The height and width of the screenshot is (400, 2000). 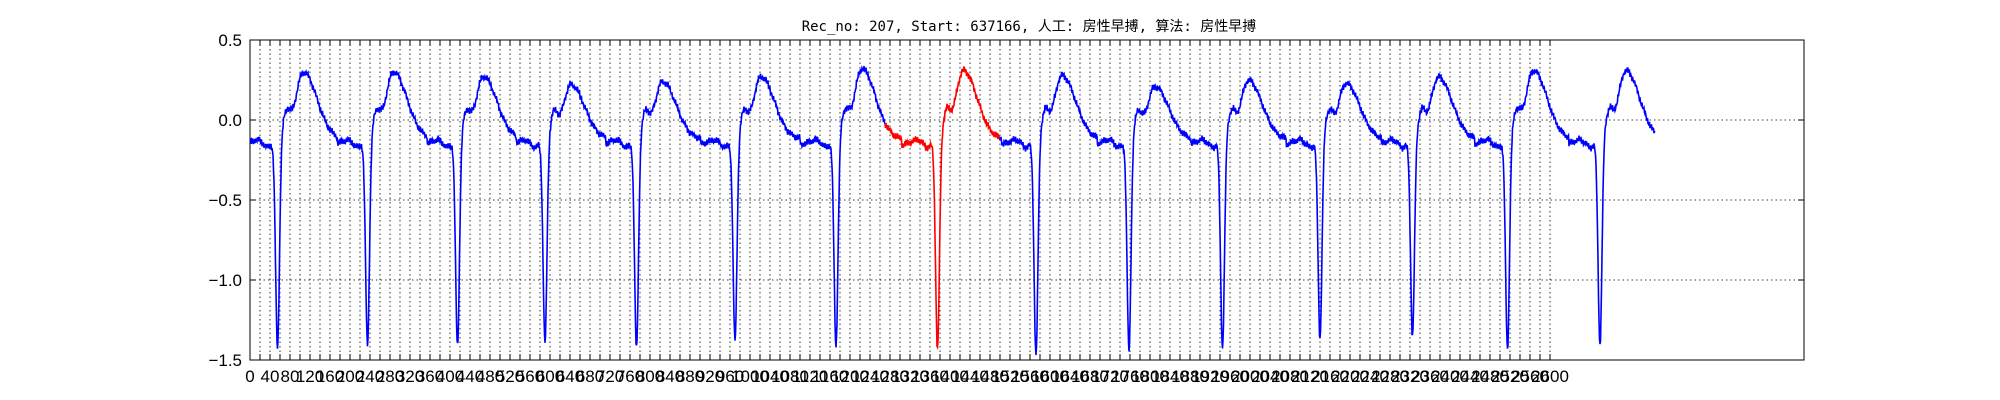 I want to click on x-tick-label: 2560, so click(x=1530, y=376).